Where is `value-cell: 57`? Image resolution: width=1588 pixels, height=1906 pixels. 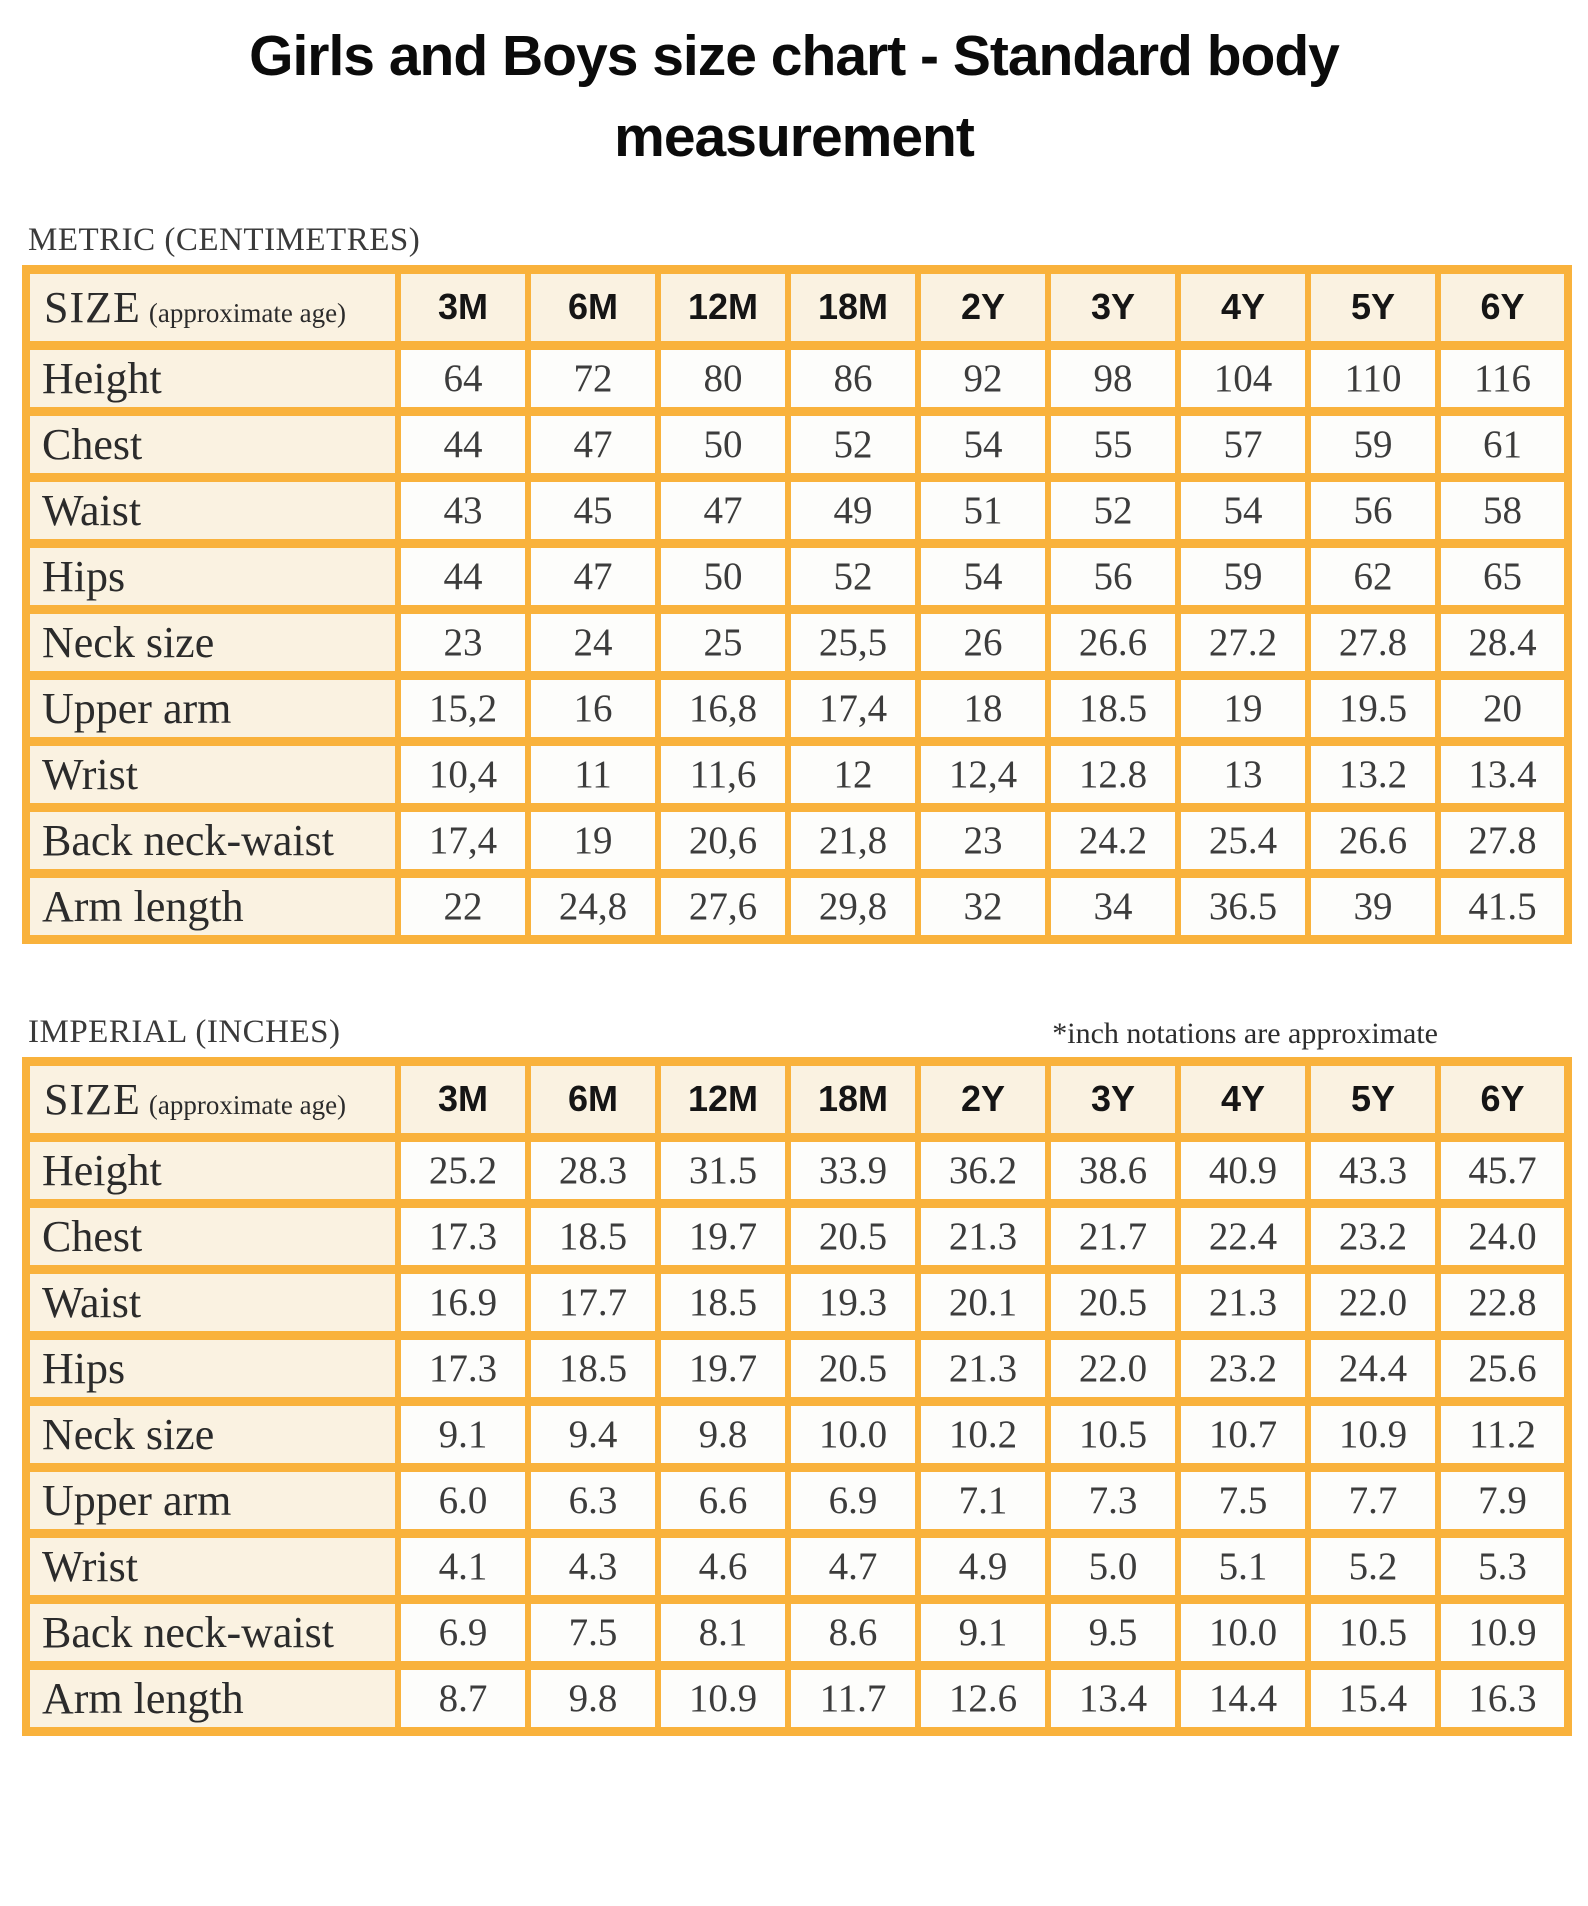 value-cell: 57 is located at coordinates (1243, 444).